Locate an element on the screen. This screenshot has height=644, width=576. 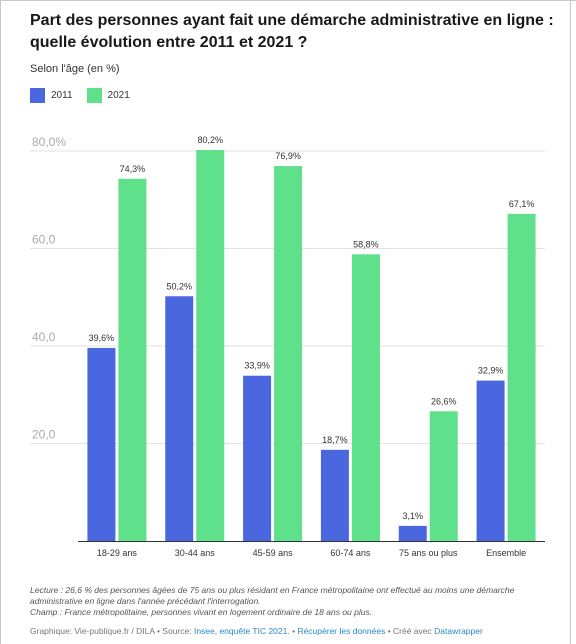
datawrapper-link: Datawrapper is located at coordinates (458, 631).